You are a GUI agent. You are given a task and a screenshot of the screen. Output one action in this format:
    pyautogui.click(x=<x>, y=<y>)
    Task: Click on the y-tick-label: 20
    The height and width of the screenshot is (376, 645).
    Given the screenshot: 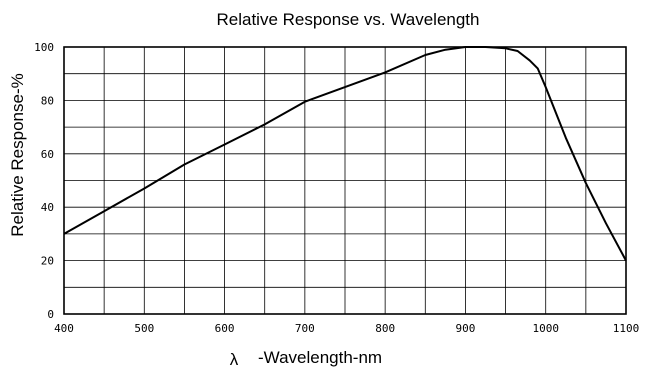 What is the action you would take?
    pyautogui.click(x=47, y=261)
    